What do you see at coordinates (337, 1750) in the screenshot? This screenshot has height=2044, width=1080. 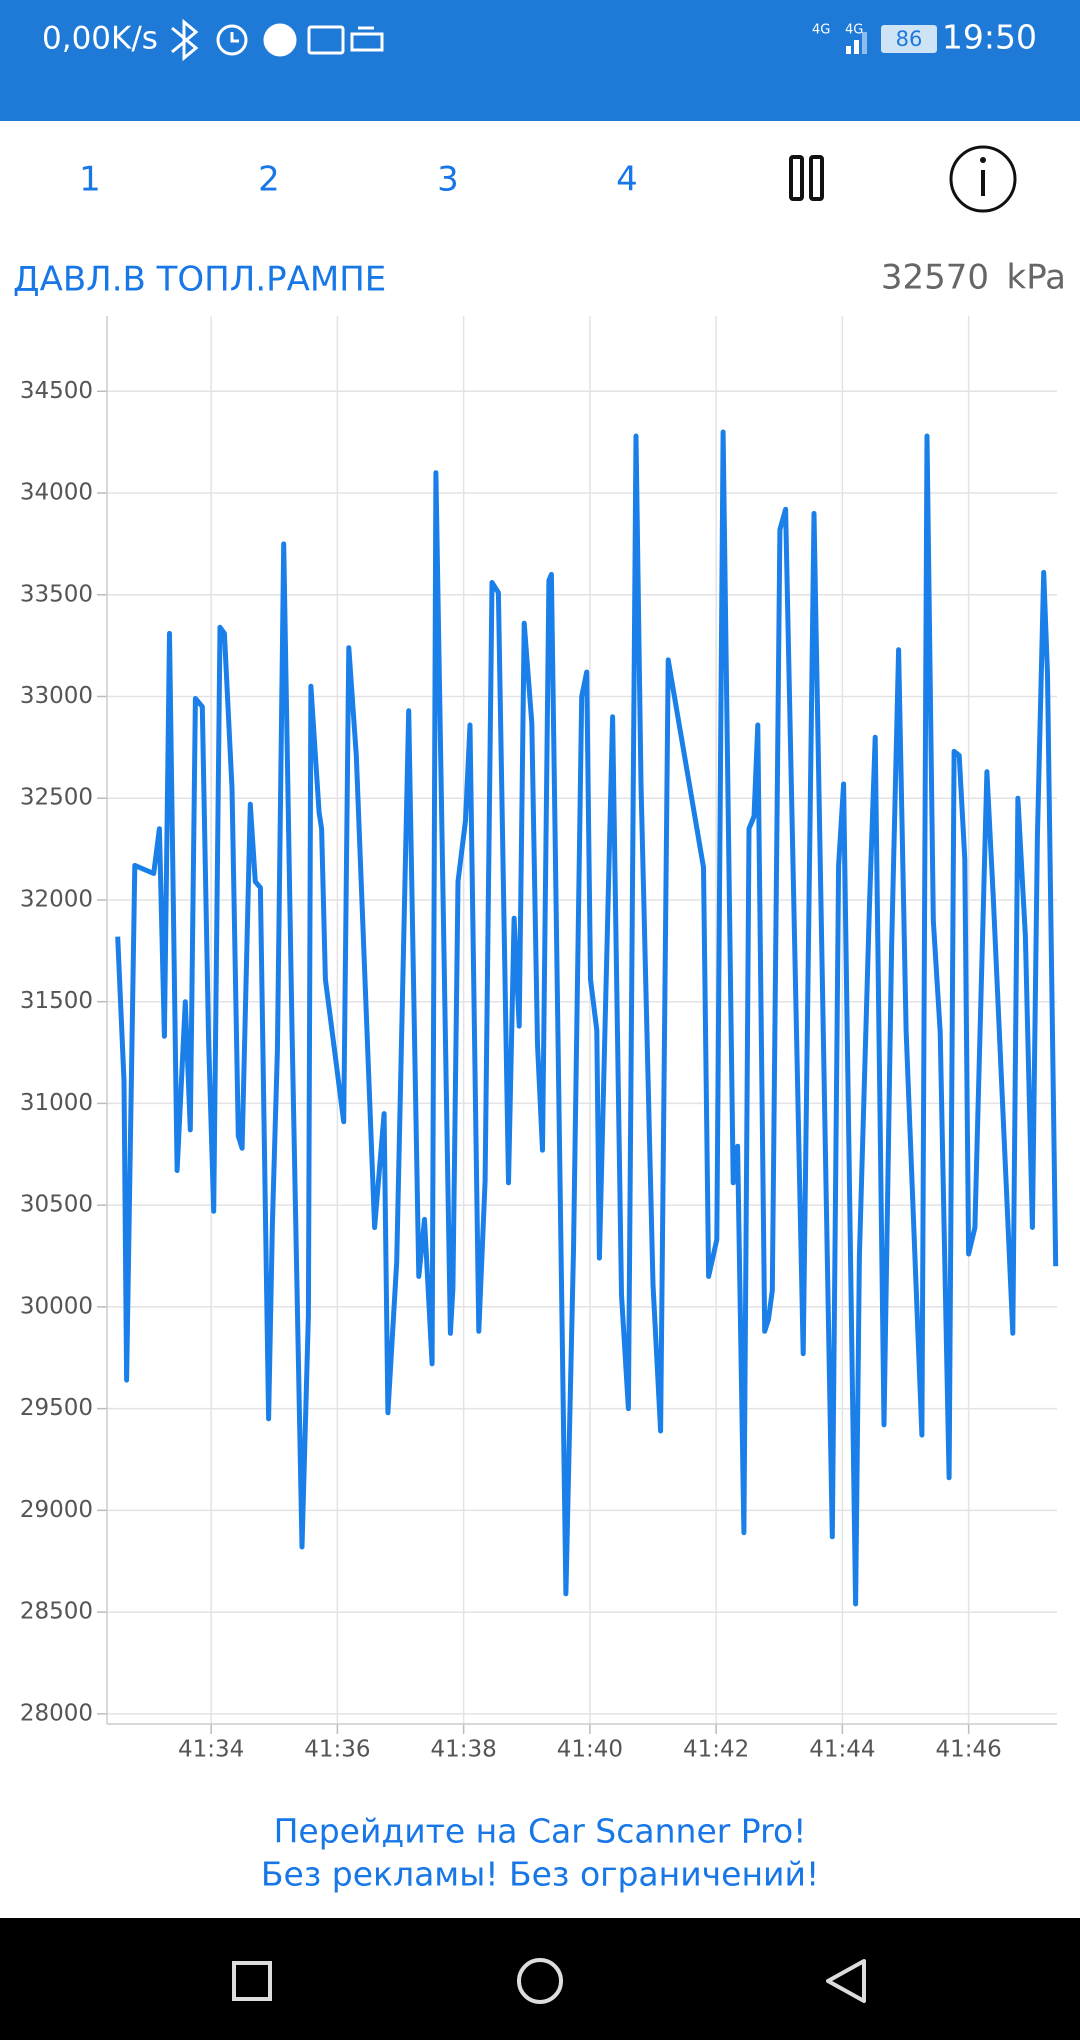 I see `x-tick-label: 41:36` at bounding box center [337, 1750].